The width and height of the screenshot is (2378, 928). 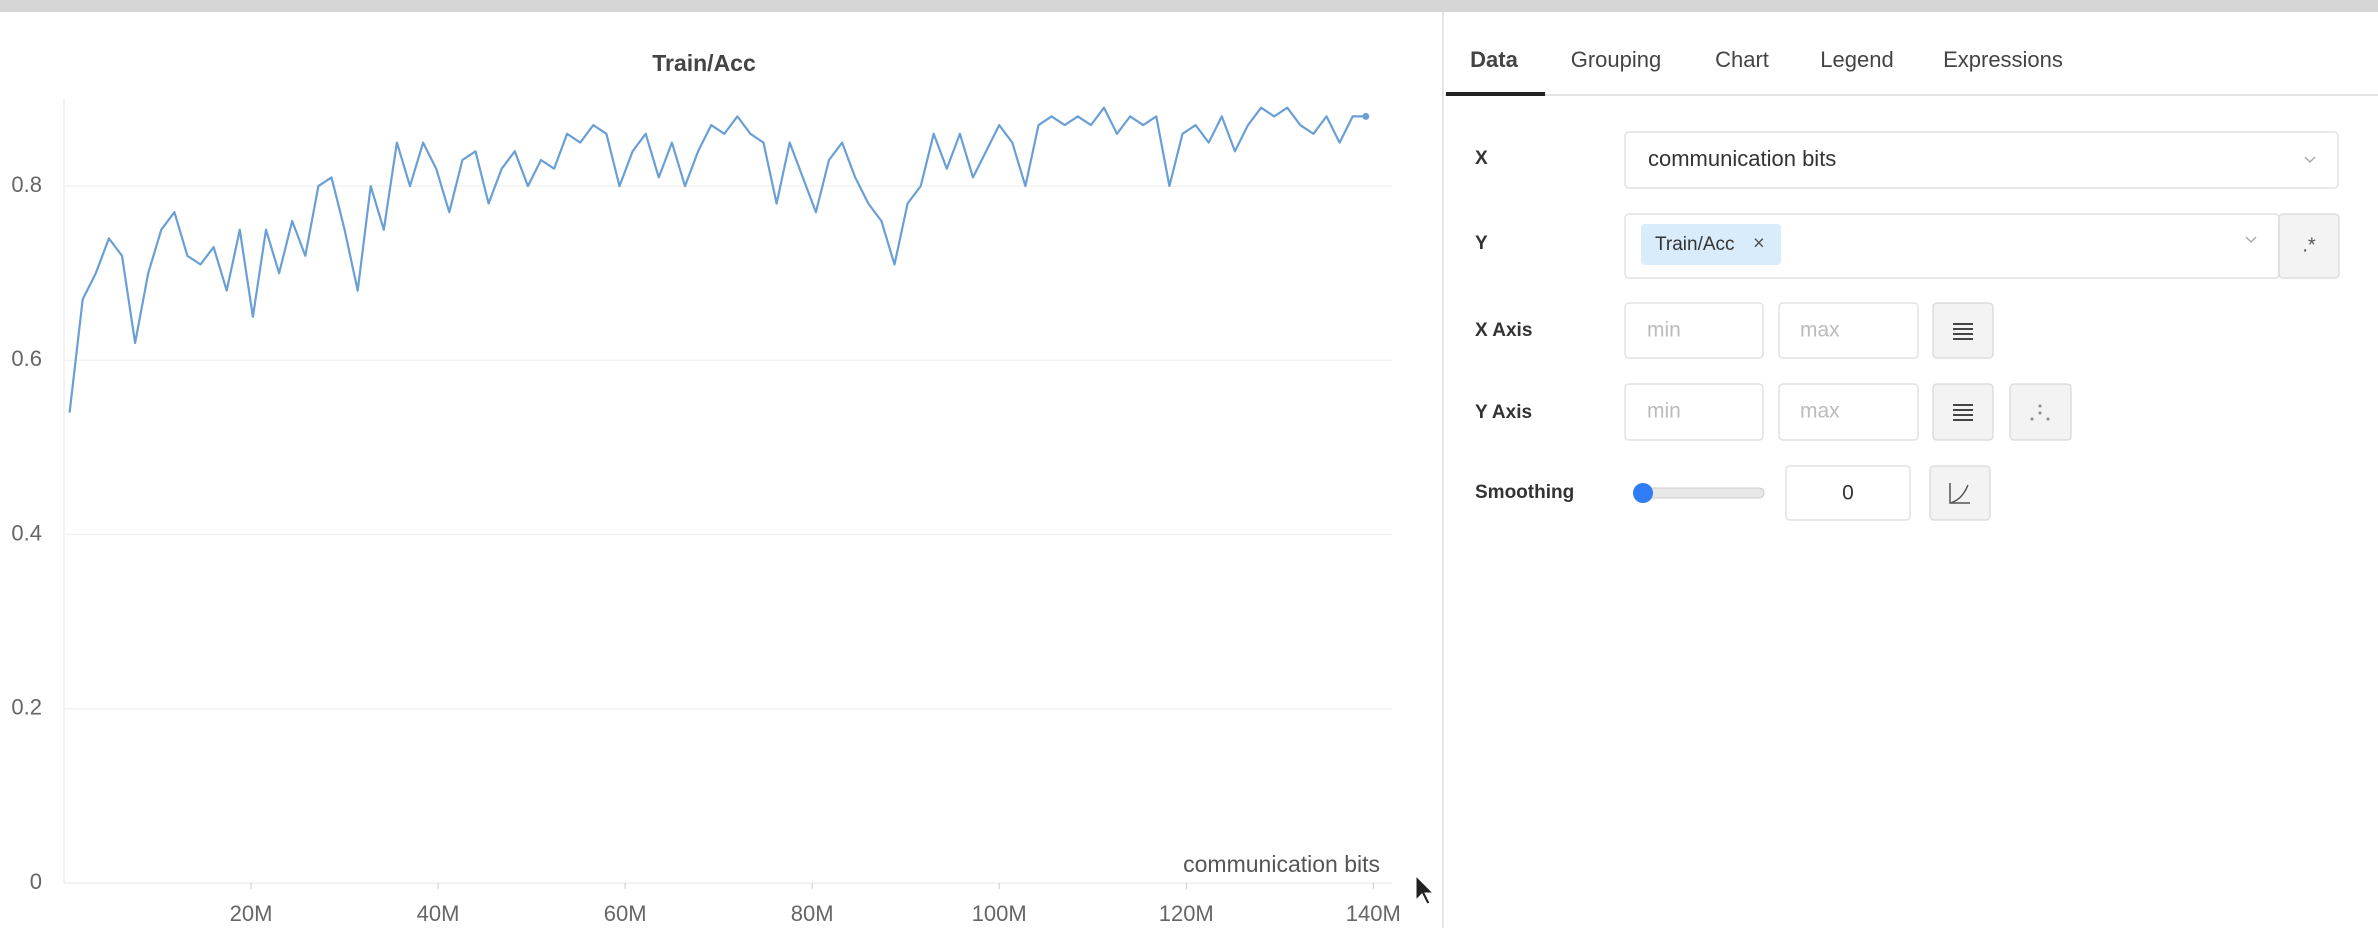 I want to click on smoothing-input, so click(x=1848, y=493).